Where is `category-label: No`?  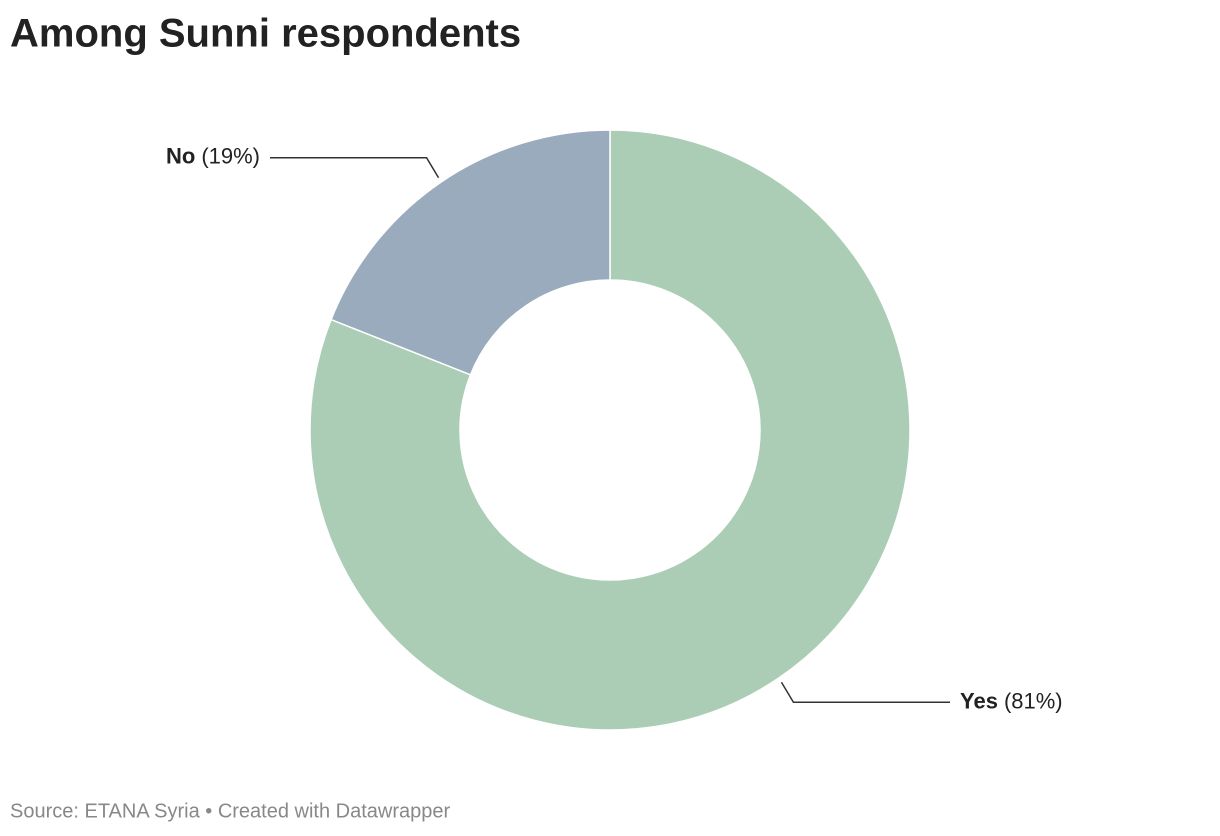 category-label: No is located at coordinates (180, 156).